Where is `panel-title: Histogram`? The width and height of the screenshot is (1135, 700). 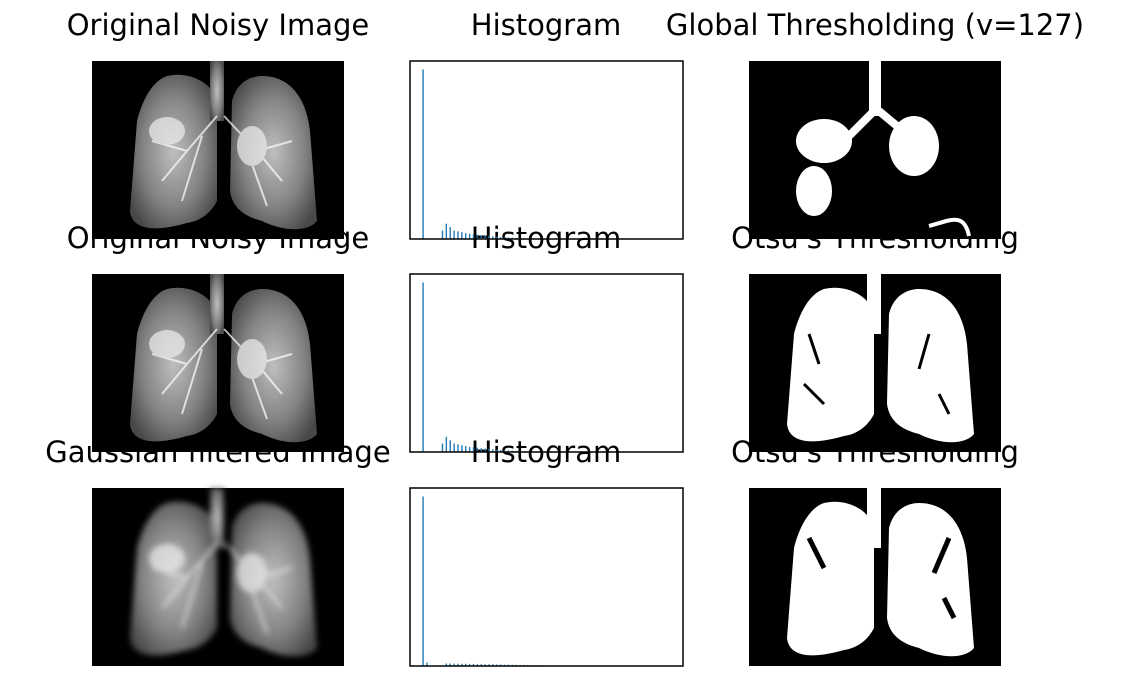 panel-title: Histogram is located at coordinates (546, 25).